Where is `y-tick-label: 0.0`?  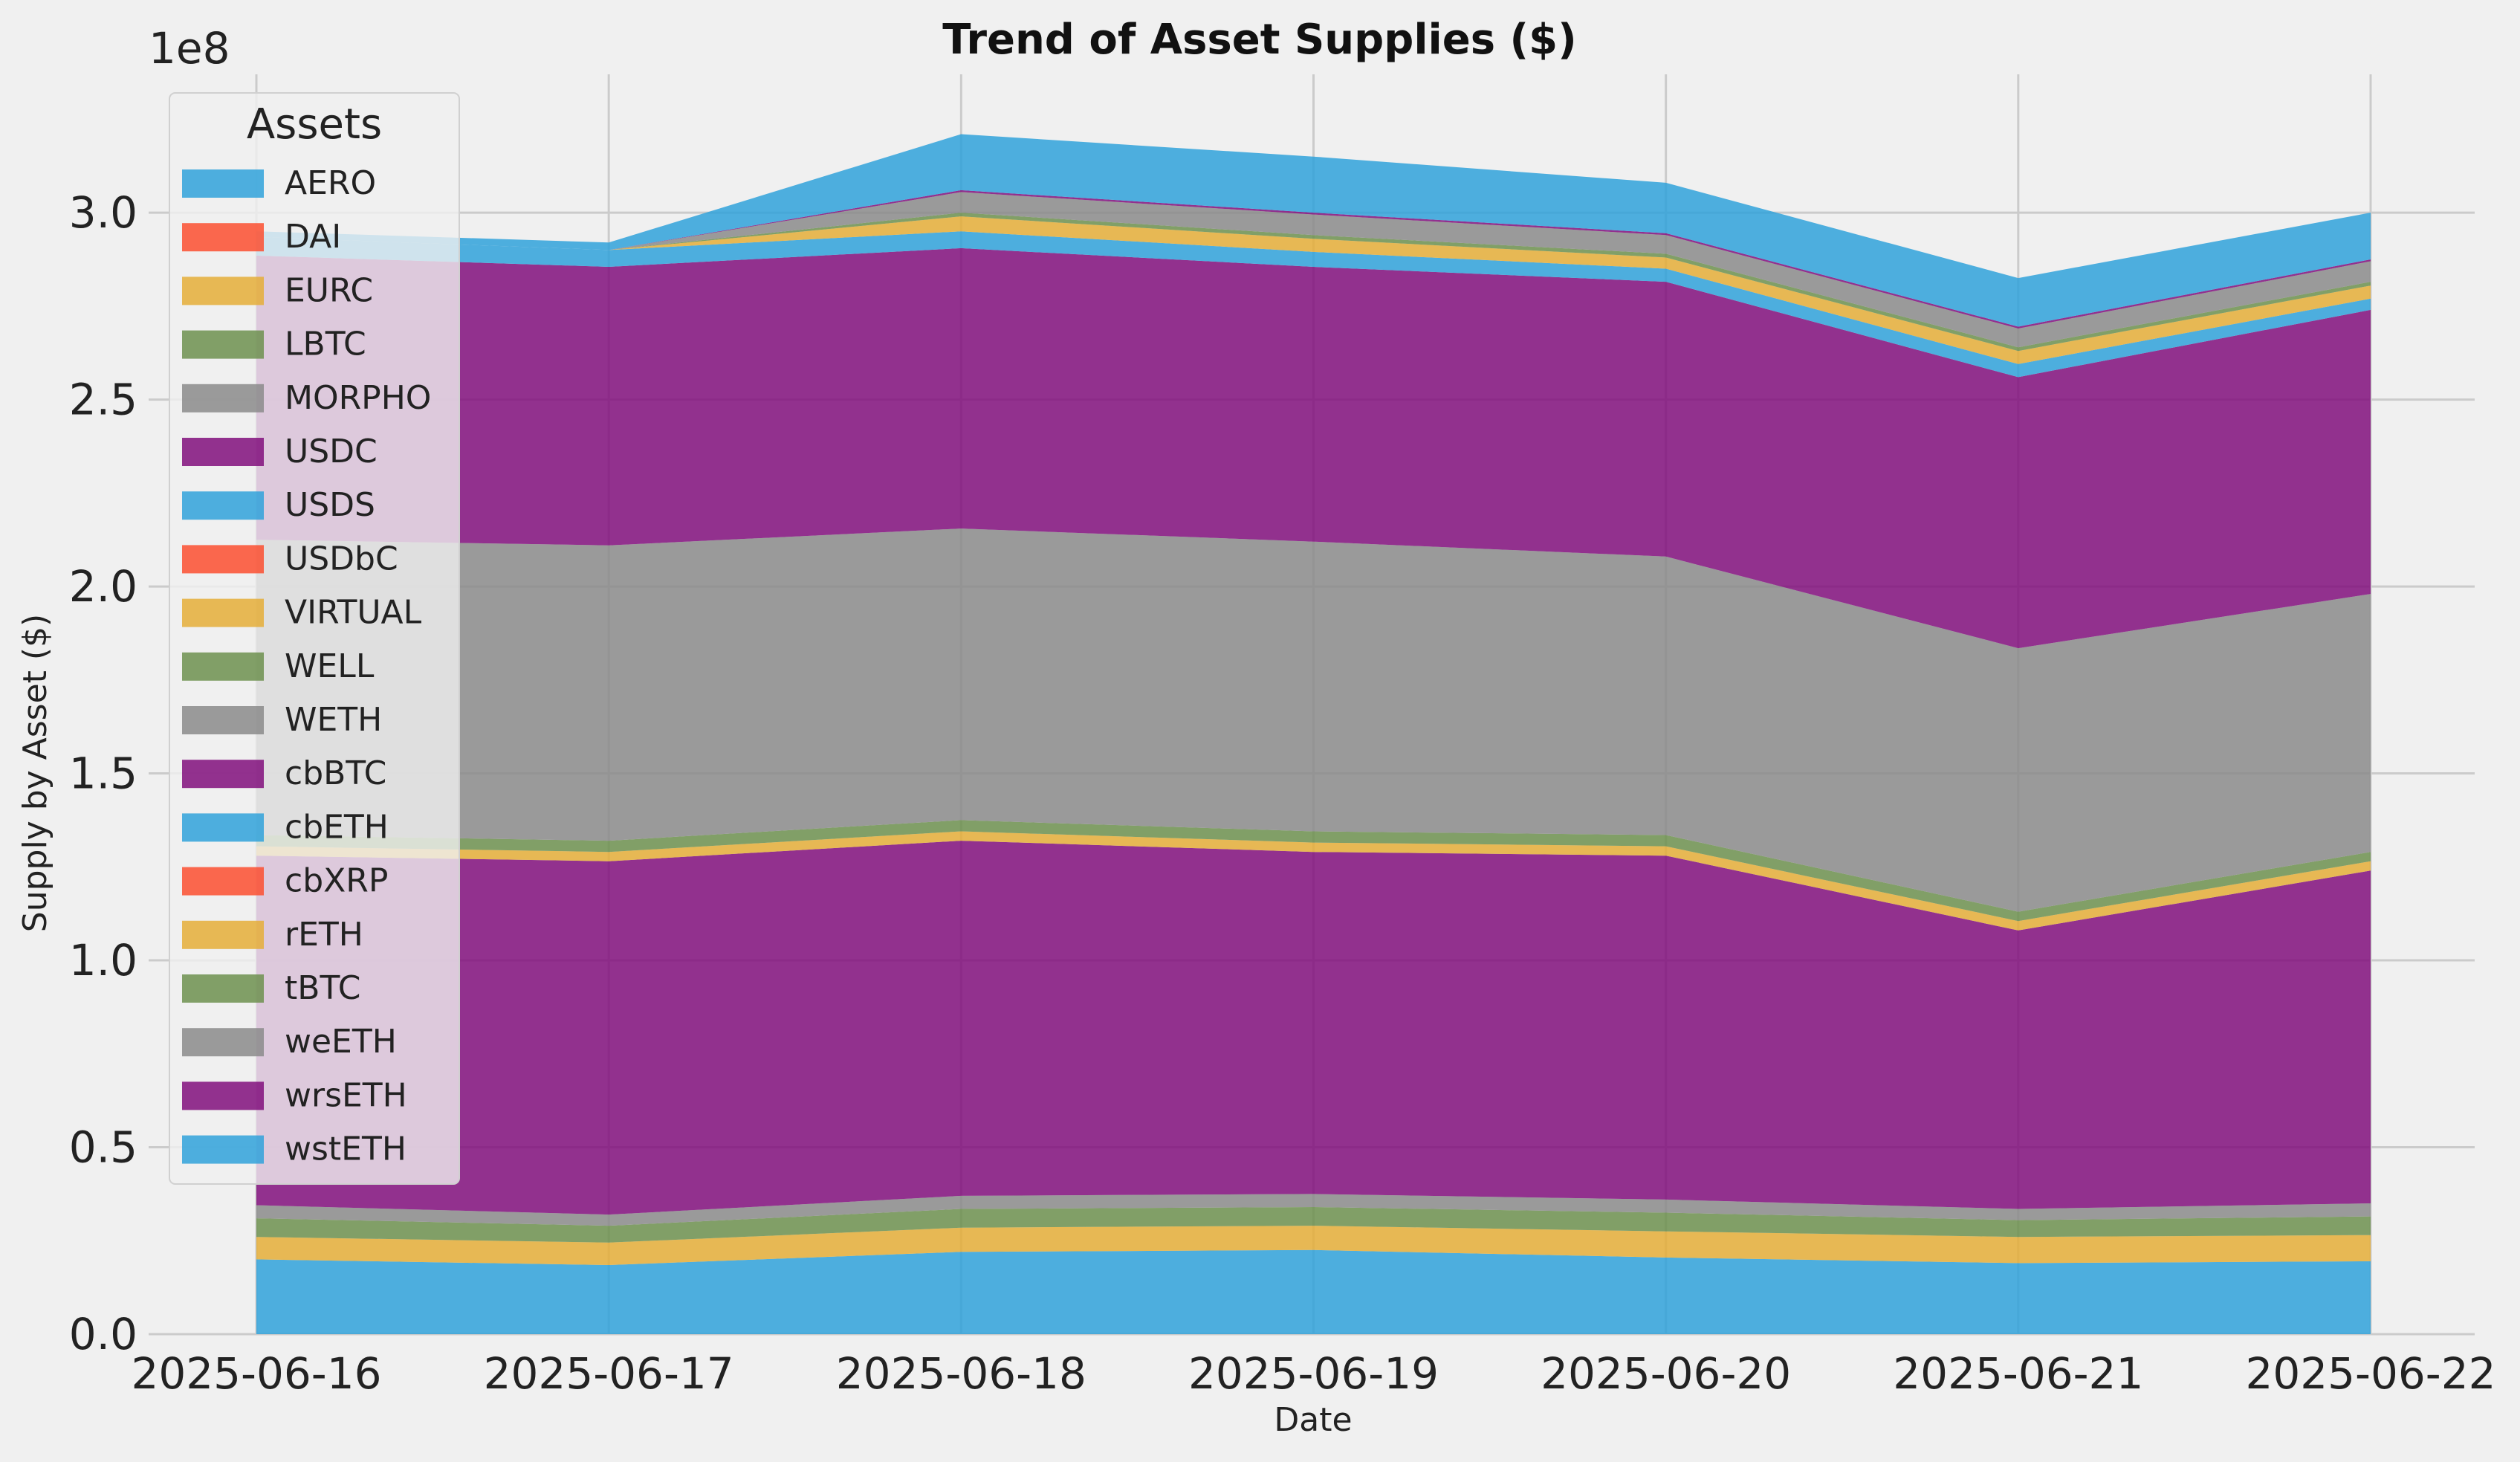 y-tick-label: 0.0 is located at coordinates (103, 1334).